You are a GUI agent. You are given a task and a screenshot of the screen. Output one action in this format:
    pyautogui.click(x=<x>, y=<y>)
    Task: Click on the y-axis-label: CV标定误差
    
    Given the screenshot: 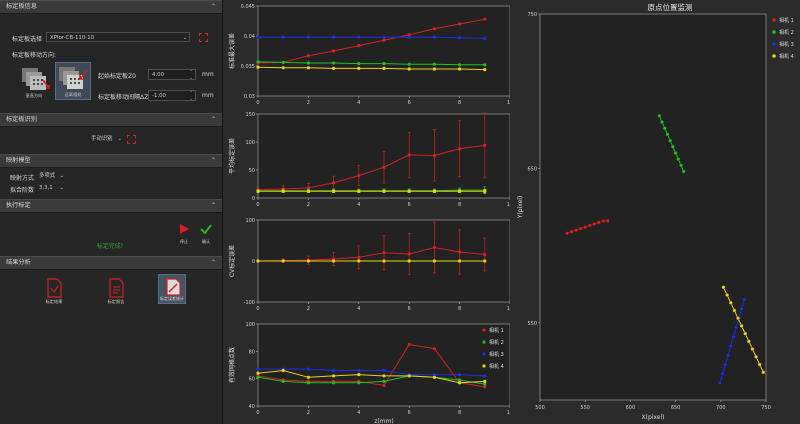 What is the action you would take?
    pyautogui.click(x=232, y=261)
    